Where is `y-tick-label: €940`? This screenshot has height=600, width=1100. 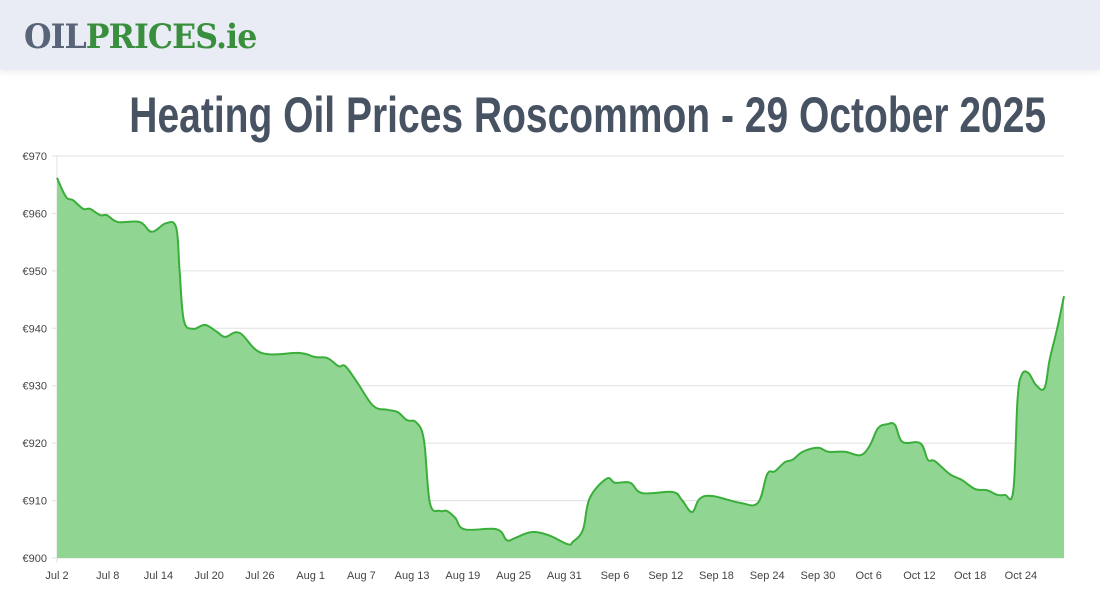 y-tick-label: €940 is located at coordinates (35, 329).